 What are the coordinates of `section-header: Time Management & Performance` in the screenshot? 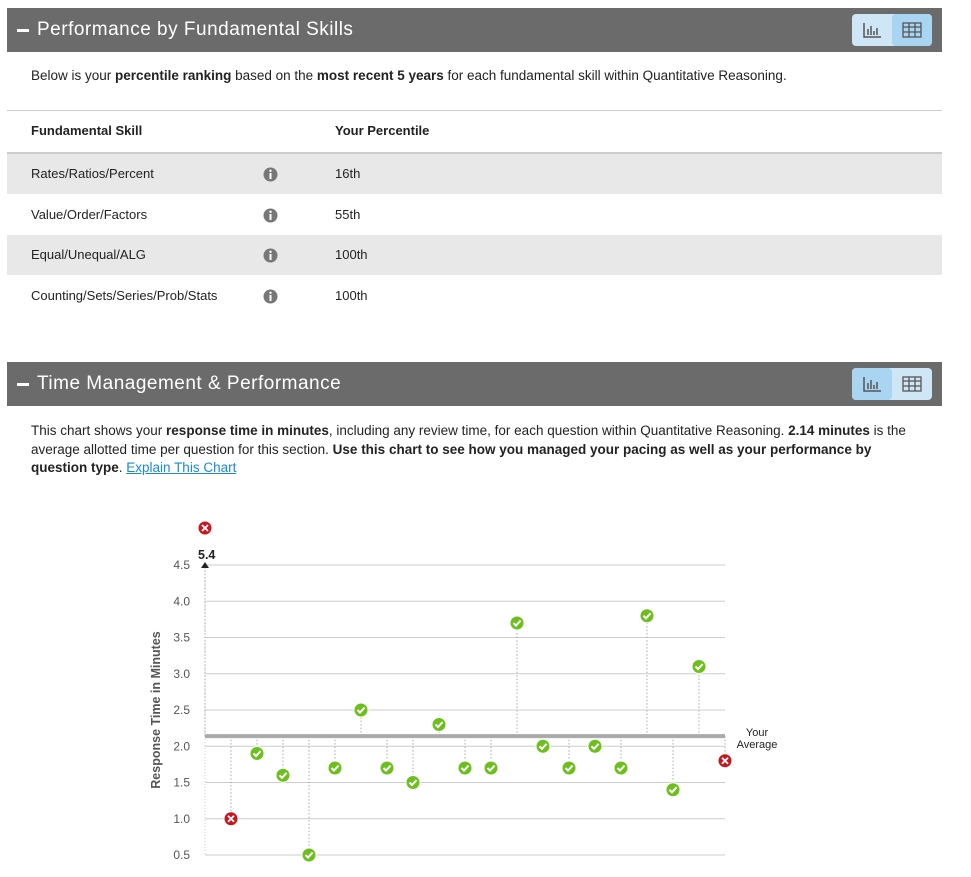 It's located at (474, 384).